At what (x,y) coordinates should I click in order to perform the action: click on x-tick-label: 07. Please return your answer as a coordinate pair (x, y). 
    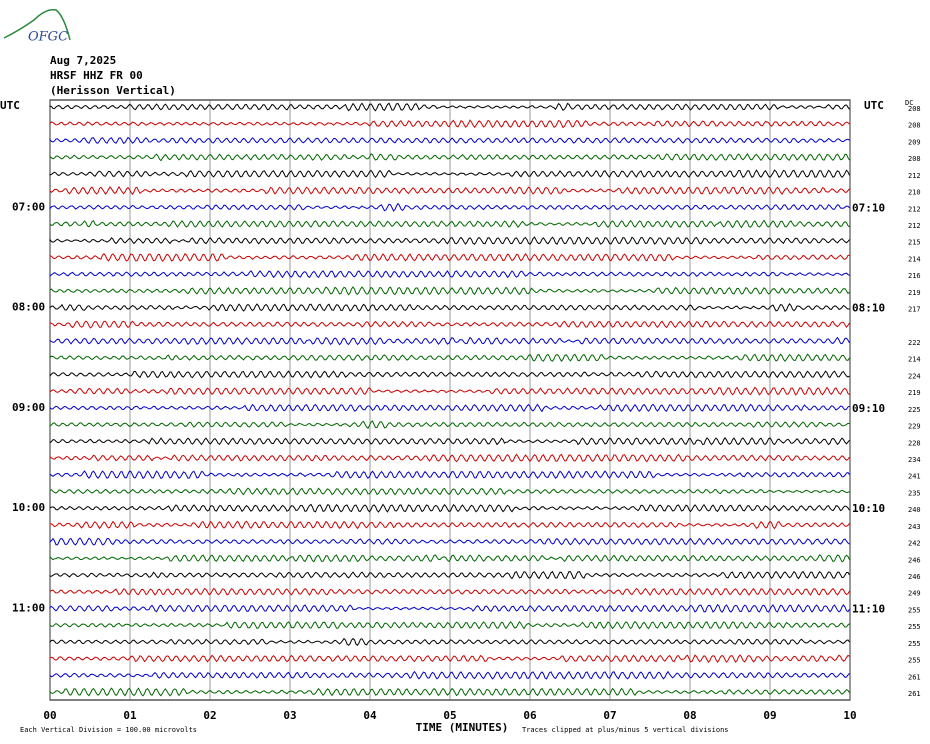
    Looking at the image, I should click on (609, 715).